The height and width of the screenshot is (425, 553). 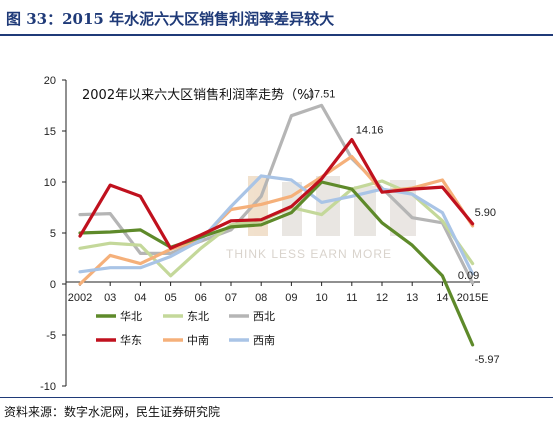 I want to click on x-tick-label: 03, so click(x=110, y=298).